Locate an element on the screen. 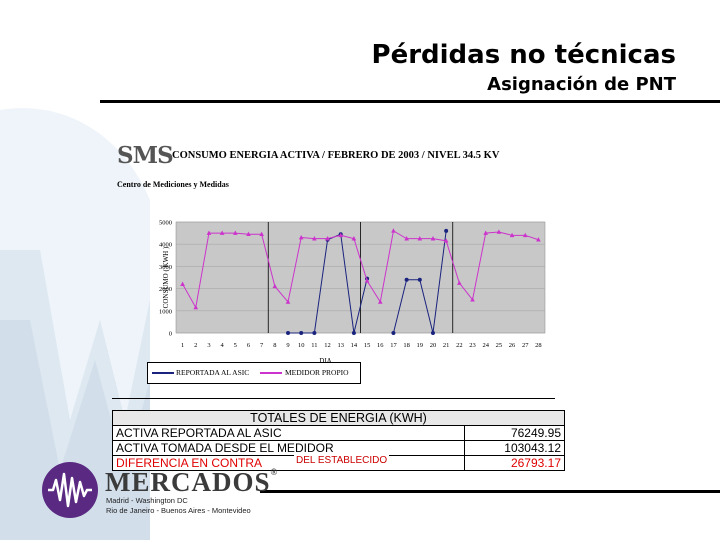 Image resolution: width=720 pixels, height=540 pixels. y-tick-label: 1000 is located at coordinates (165, 311).